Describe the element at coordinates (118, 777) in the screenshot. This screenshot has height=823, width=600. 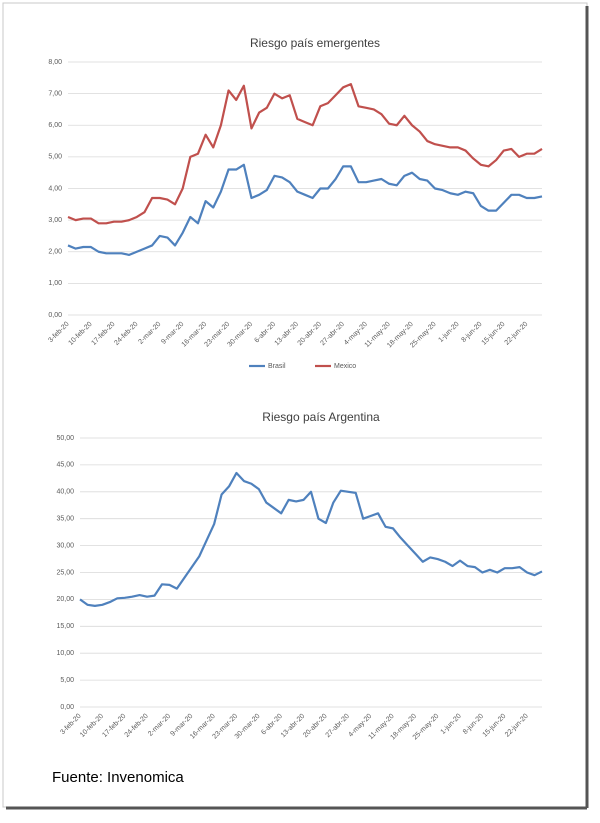
I see `source-note: Fuente: Invenomica` at that location.